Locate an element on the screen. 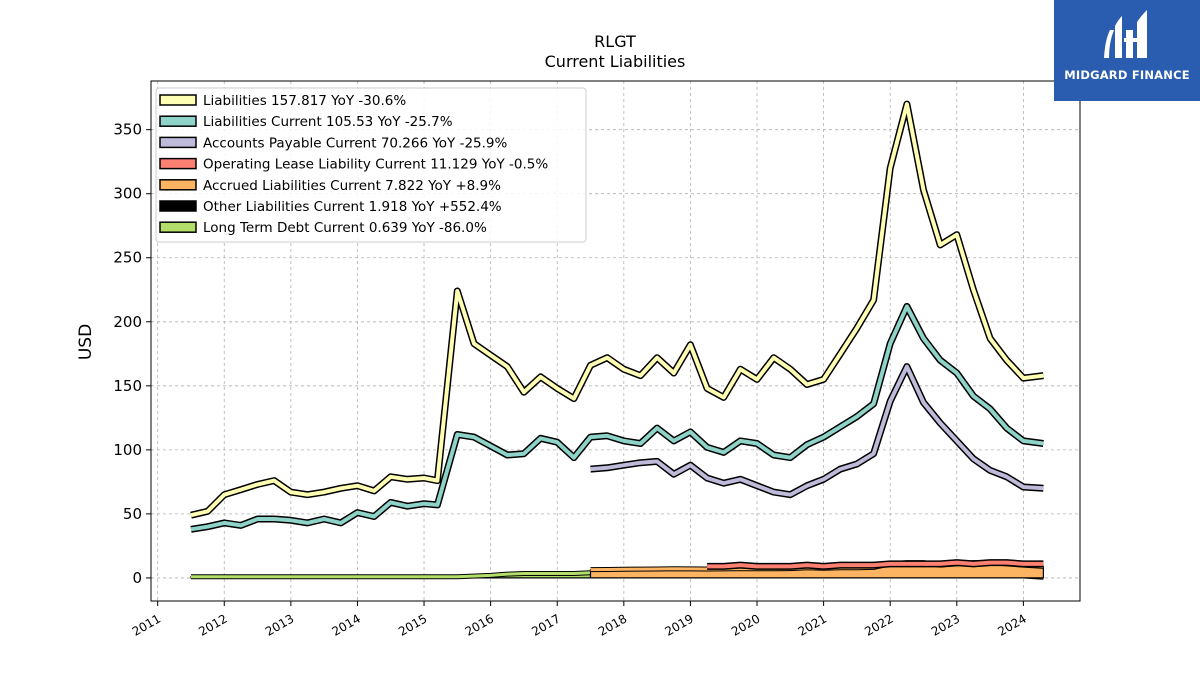  brand-name: MIDGARD FINANCE is located at coordinates (1127, 75).